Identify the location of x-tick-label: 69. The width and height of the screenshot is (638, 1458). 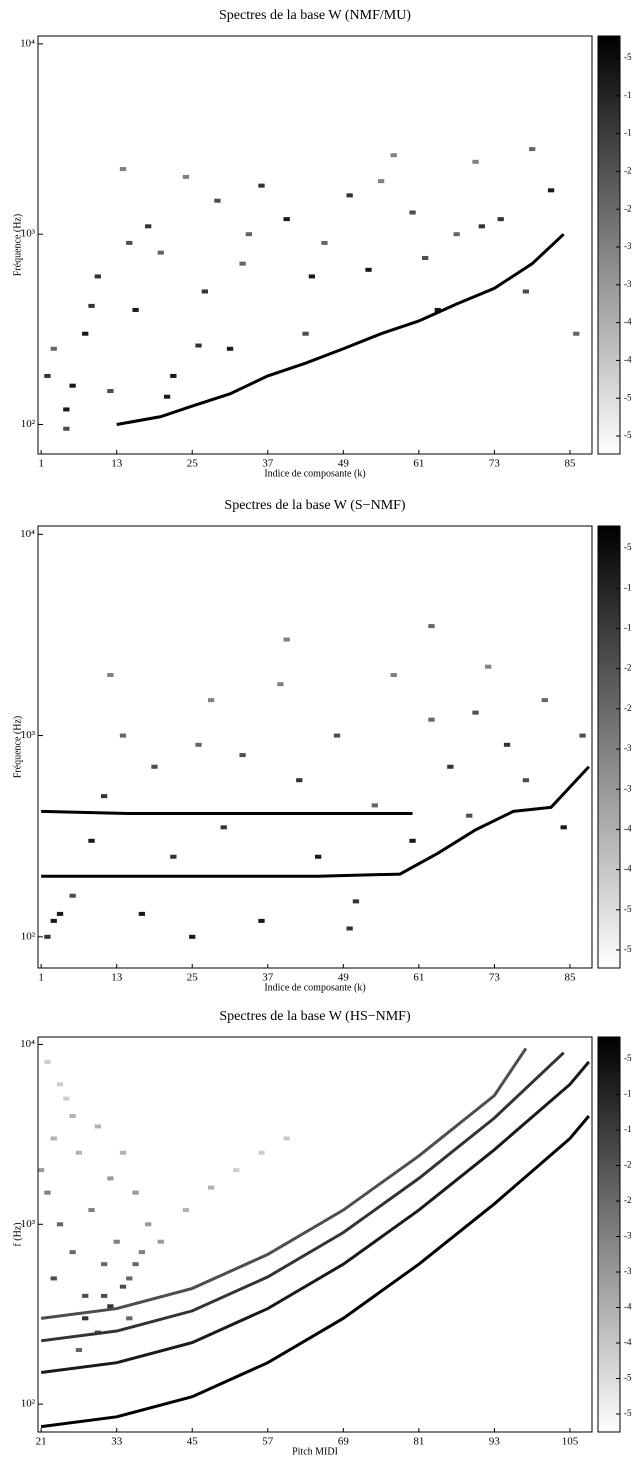
(344, 1442).